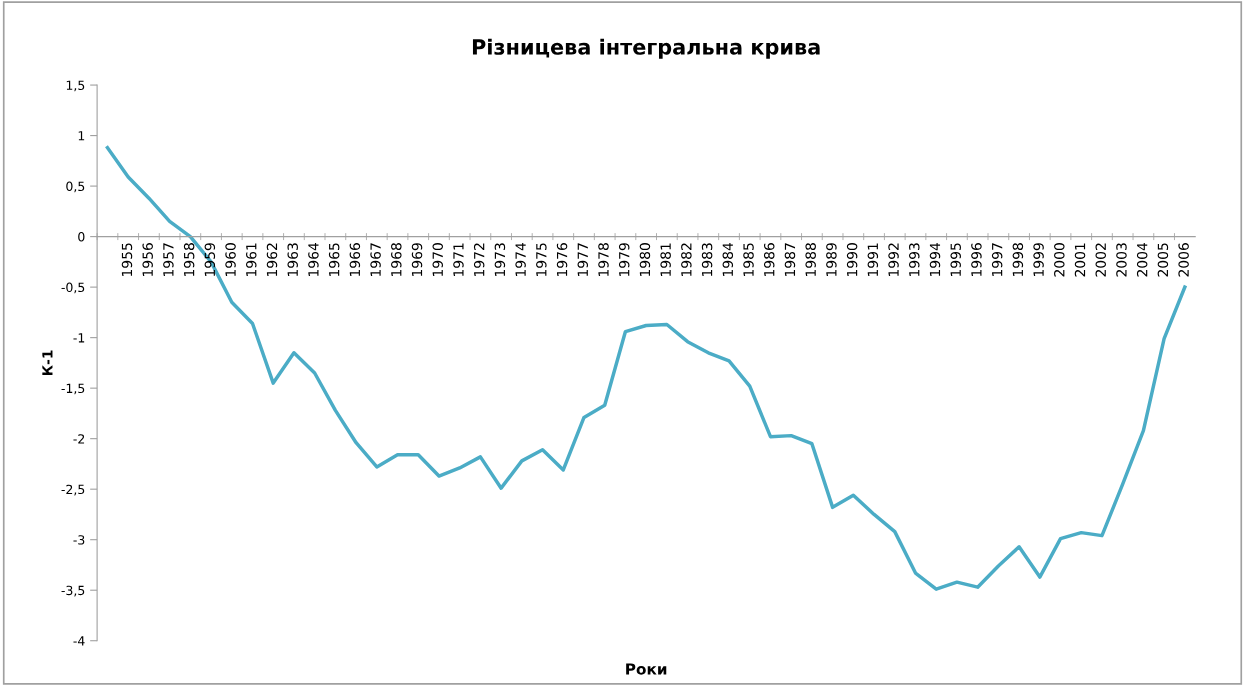 The height and width of the screenshot is (686, 1245). Describe the element at coordinates (73, 389) in the screenshot. I see `y-tick-label: -1,5` at that location.